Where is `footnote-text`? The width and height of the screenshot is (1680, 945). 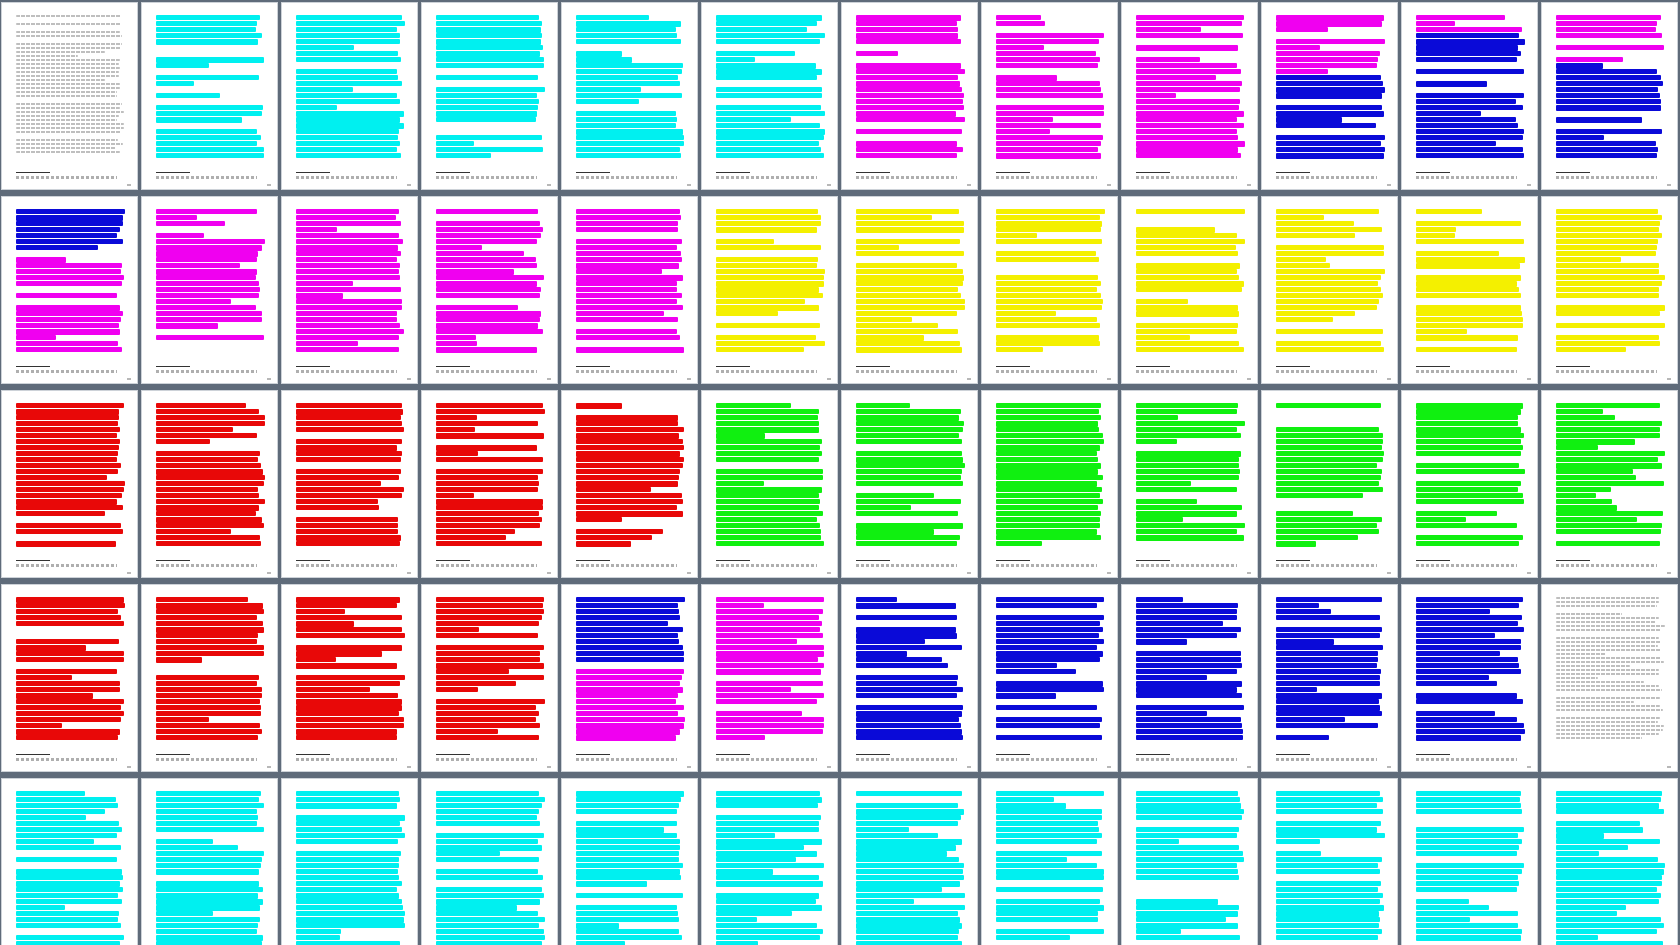 footnote-text is located at coordinates (486, 371).